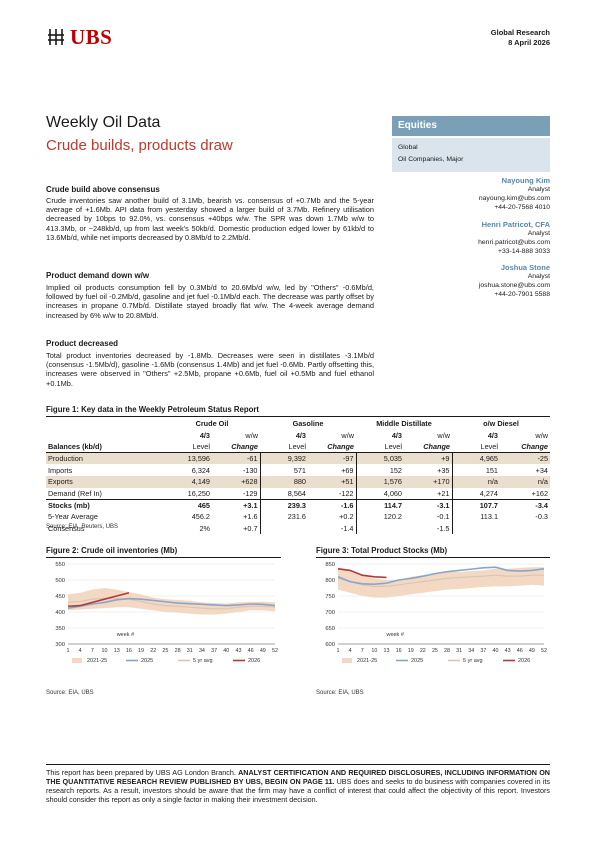 The width and height of the screenshot is (595, 842). What do you see at coordinates (103, 189) in the screenshot?
I see `section-heading: Crude build above consensus` at bounding box center [103, 189].